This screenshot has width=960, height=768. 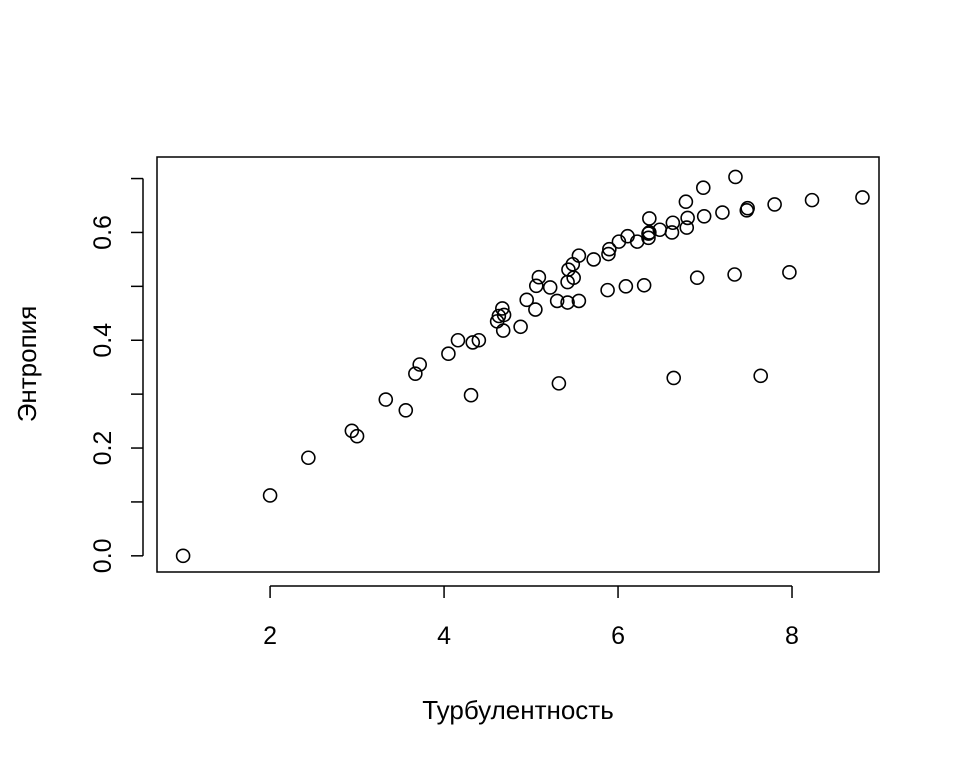 I want to click on x-tick-label: 8, so click(x=792, y=636).